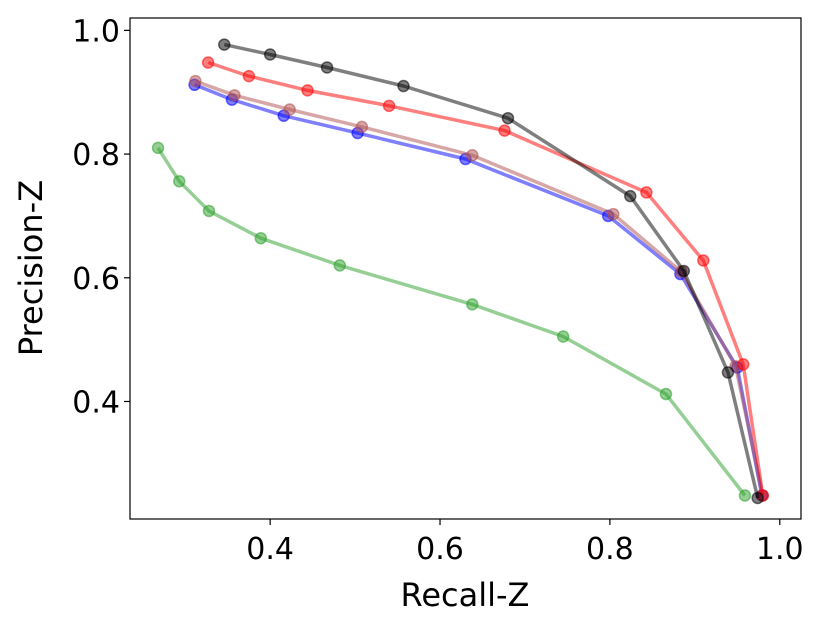 The width and height of the screenshot is (830, 627). I want to click on y-tick: 0.8, so click(101, 155).